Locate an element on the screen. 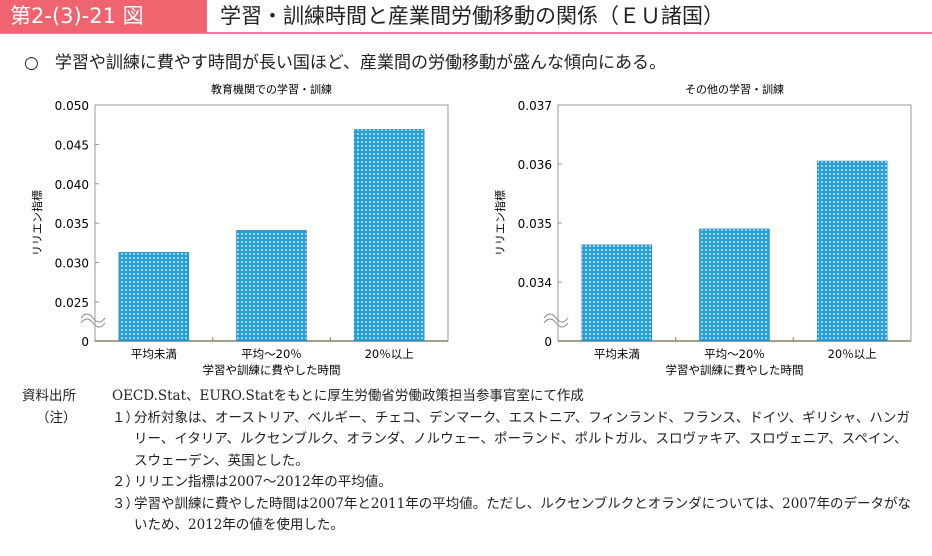 Image resolution: width=932 pixels, height=556 pixels. note-text: リリエン指標は2007～2012年の平均値。 is located at coordinates (263, 482).